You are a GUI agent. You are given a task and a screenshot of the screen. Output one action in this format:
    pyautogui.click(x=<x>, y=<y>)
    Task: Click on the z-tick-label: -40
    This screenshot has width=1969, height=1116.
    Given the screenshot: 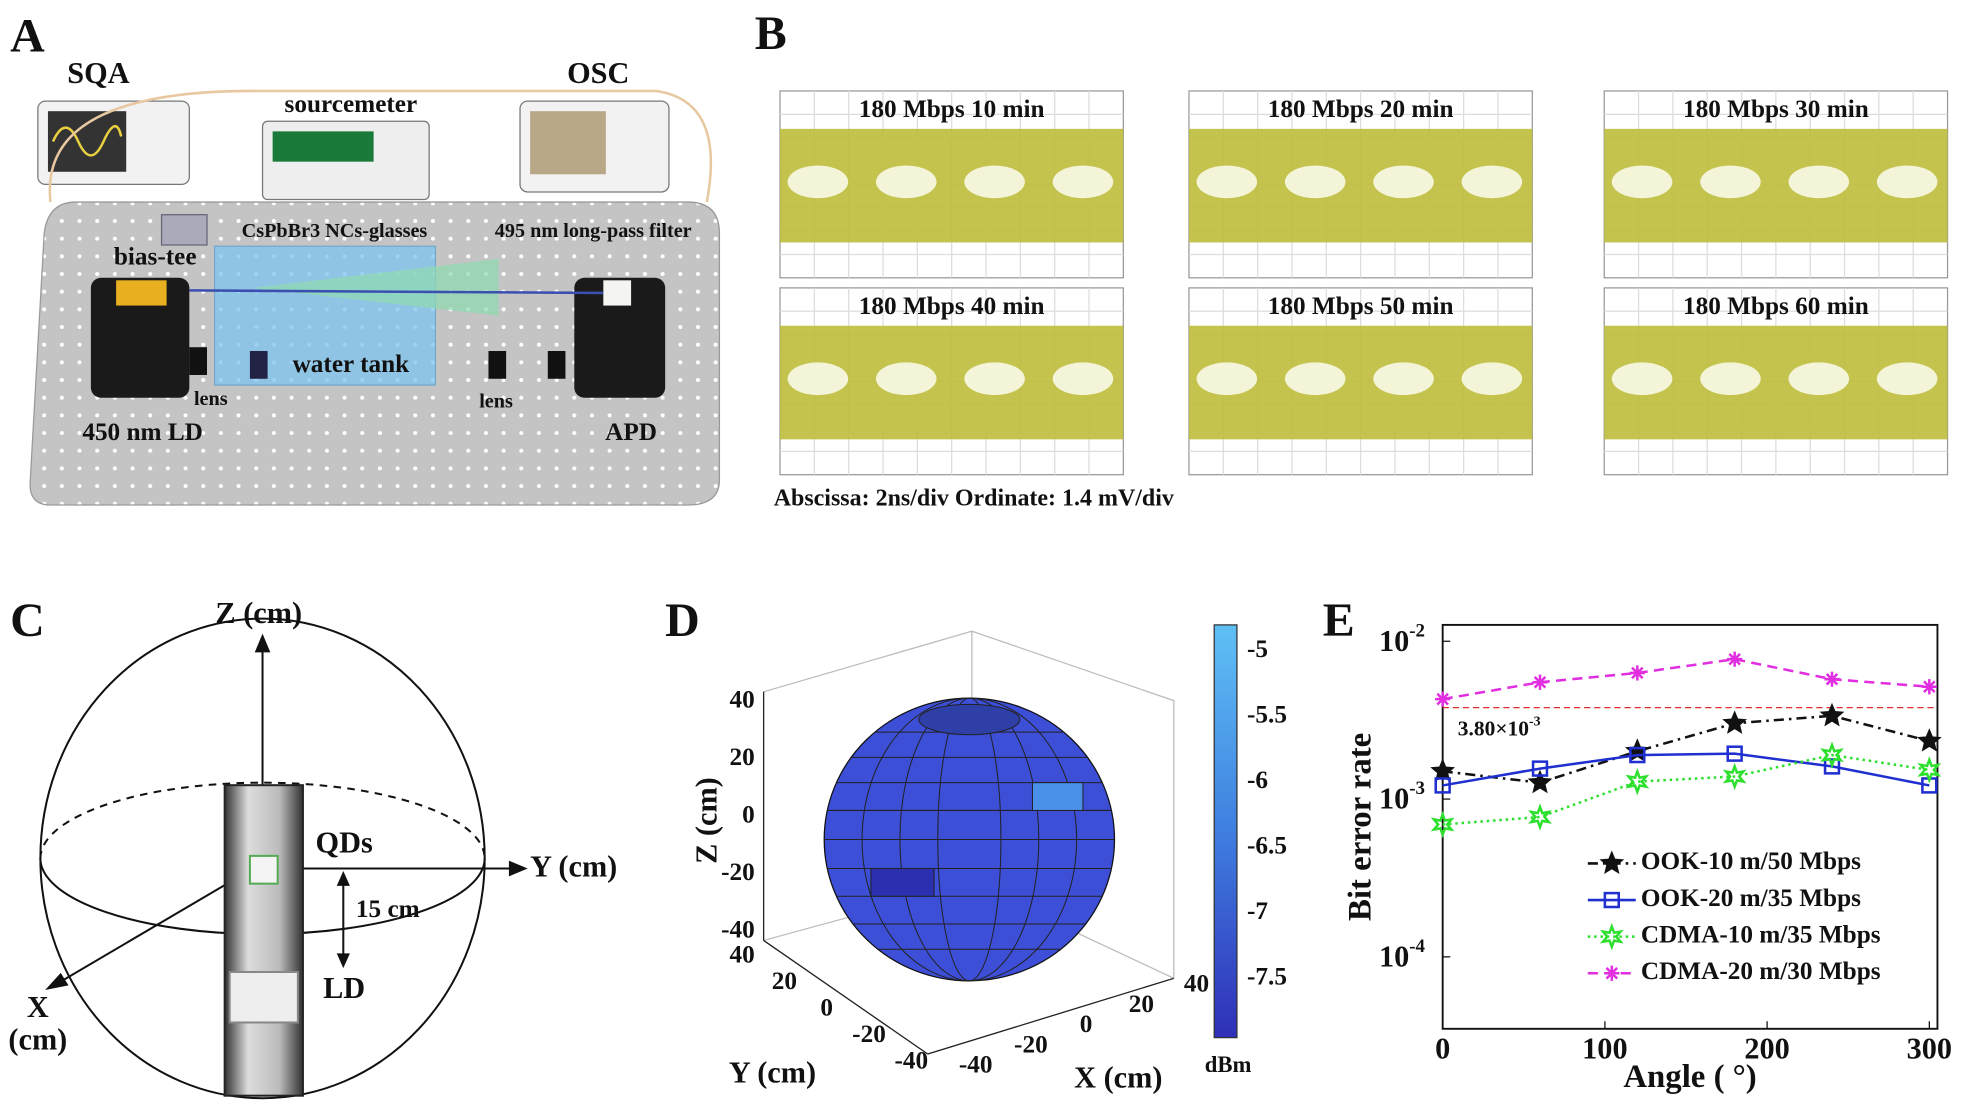 What is the action you would take?
    pyautogui.click(x=738, y=929)
    